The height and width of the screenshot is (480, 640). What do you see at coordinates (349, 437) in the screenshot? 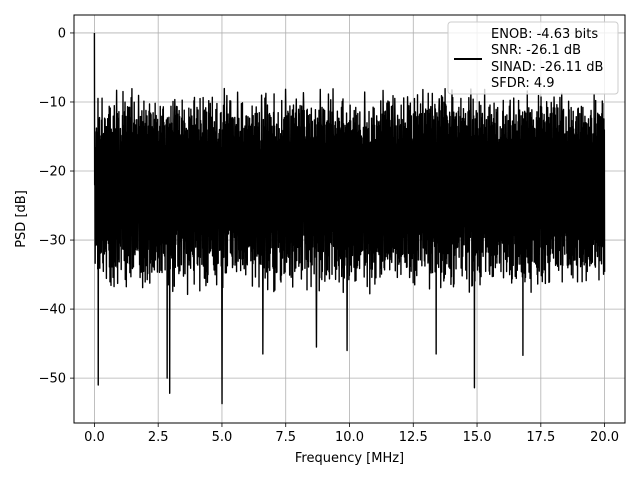
I see `x-tick-label: 10.0` at bounding box center [349, 437].